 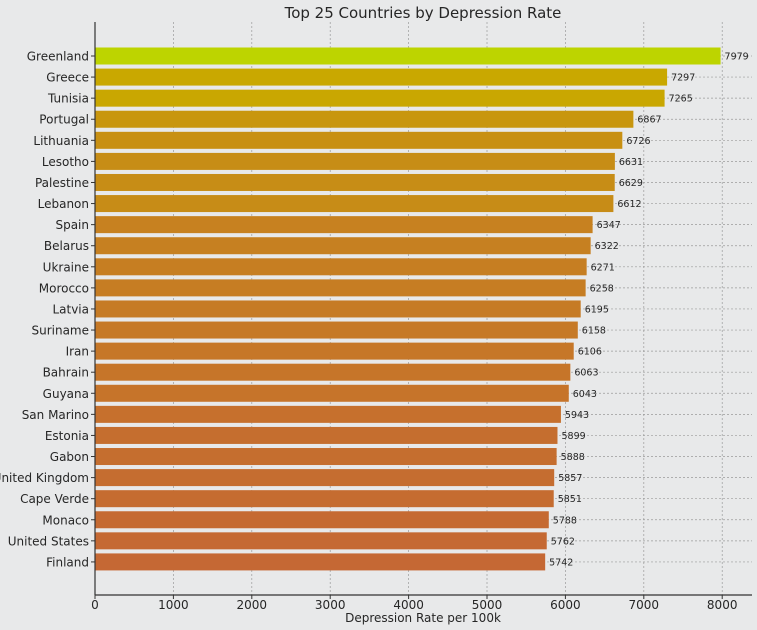 I want to click on data-label: 7297, so click(x=683, y=78).